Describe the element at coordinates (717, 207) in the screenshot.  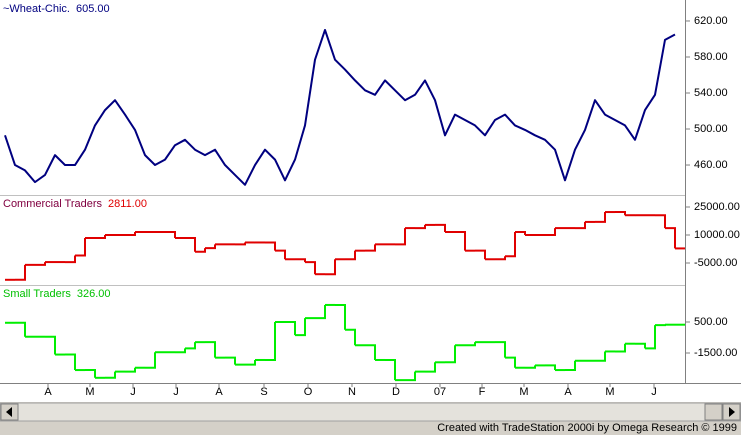
I see `y-tick-label: 25000.00` at that location.